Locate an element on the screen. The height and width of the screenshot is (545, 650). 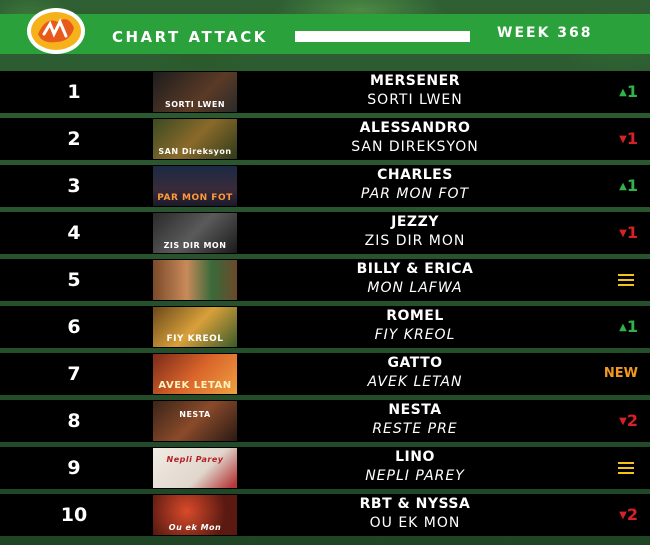
thumbnail-caption: ZIS DIR MON is located at coordinates (195, 245).